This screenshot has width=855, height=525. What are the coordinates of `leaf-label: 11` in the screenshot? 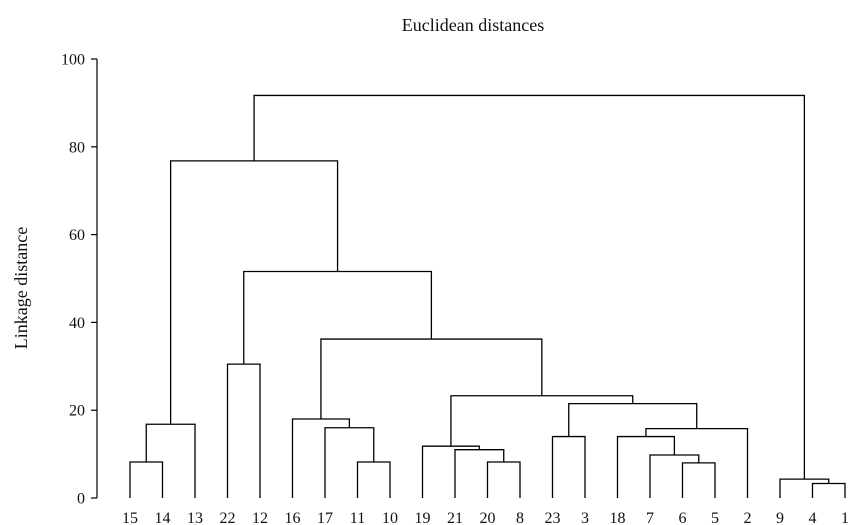 It's located at (357, 517).